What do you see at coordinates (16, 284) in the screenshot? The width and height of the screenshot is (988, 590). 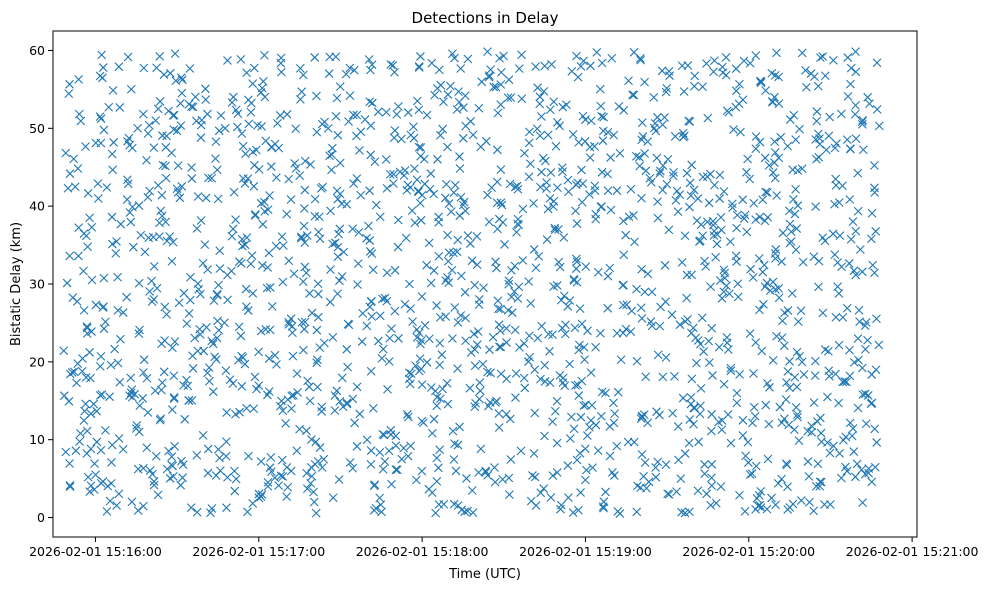 I see `y-axis-title: Bistatic Delay (km)` at bounding box center [16, 284].